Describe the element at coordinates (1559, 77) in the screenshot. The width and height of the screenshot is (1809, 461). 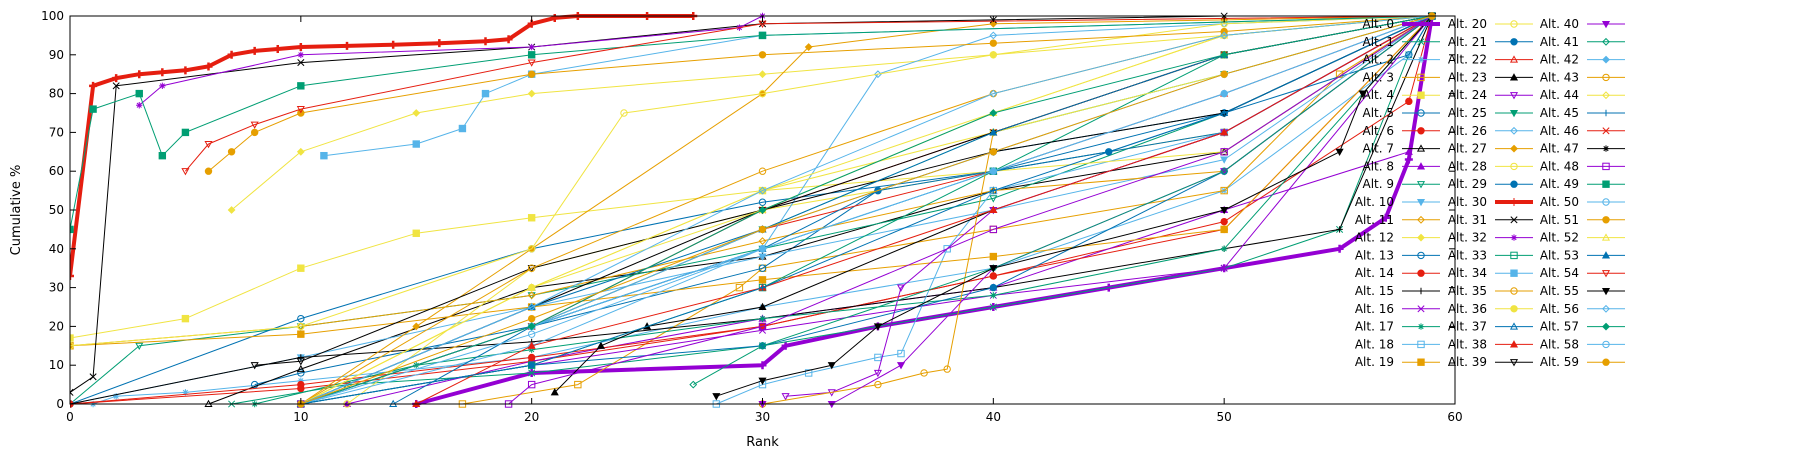
I see `legend-label: Alt. 43` at that location.